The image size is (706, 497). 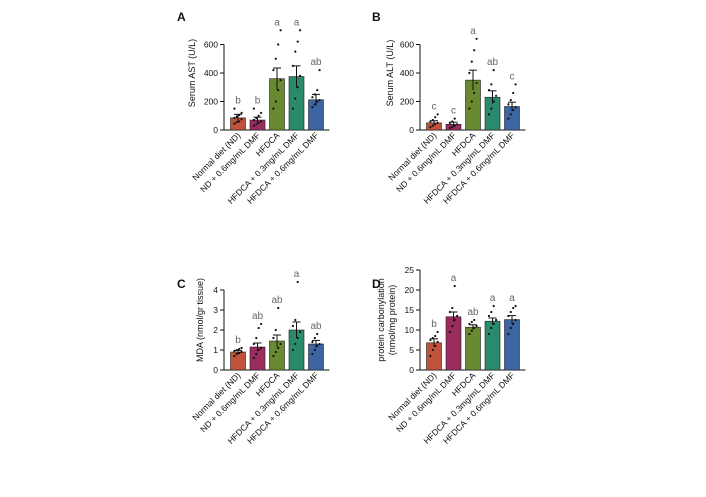 What do you see at coordinates (407, 73) in the screenshot?
I see `y-tick-label: 400` at bounding box center [407, 73].